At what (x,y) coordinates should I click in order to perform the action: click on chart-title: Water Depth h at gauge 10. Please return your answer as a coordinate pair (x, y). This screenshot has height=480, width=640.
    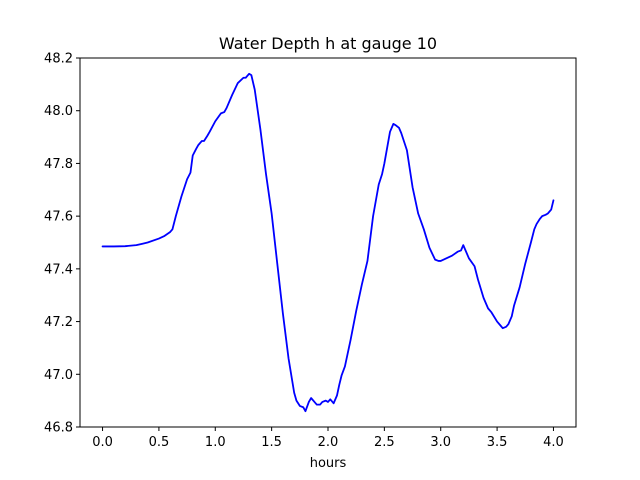
    Looking at the image, I should click on (328, 43).